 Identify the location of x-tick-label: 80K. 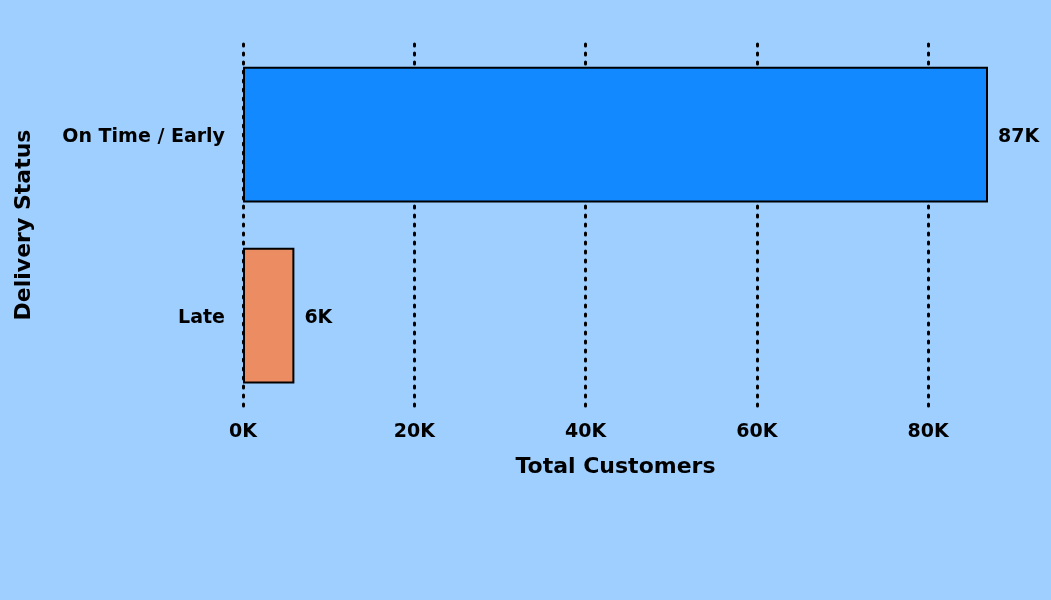
(928, 429).